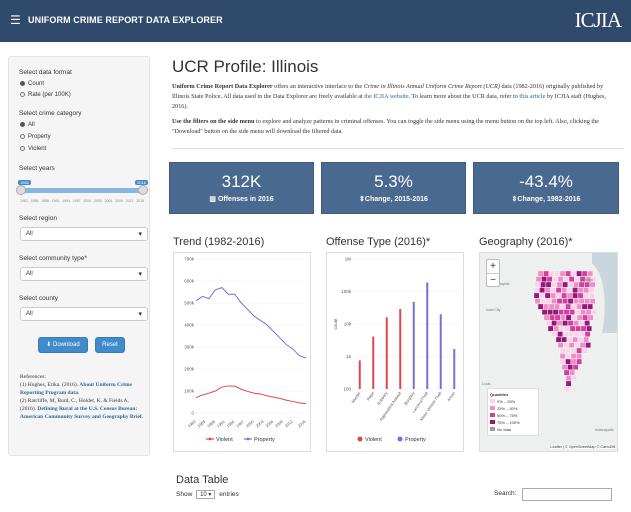 The height and width of the screenshot is (512, 631). What do you see at coordinates (84, 234) in the screenshot?
I see `region-select: All` at bounding box center [84, 234].